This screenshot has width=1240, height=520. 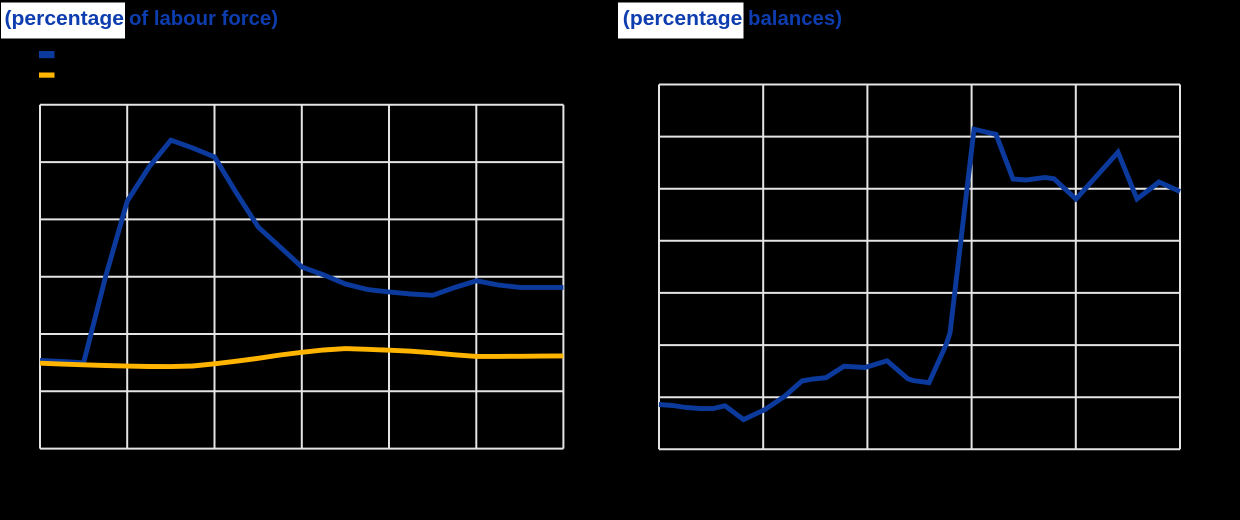 What do you see at coordinates (795, 19) in the screenshot?
I see `svg-text: balances)` at bounding box center [795, 19].